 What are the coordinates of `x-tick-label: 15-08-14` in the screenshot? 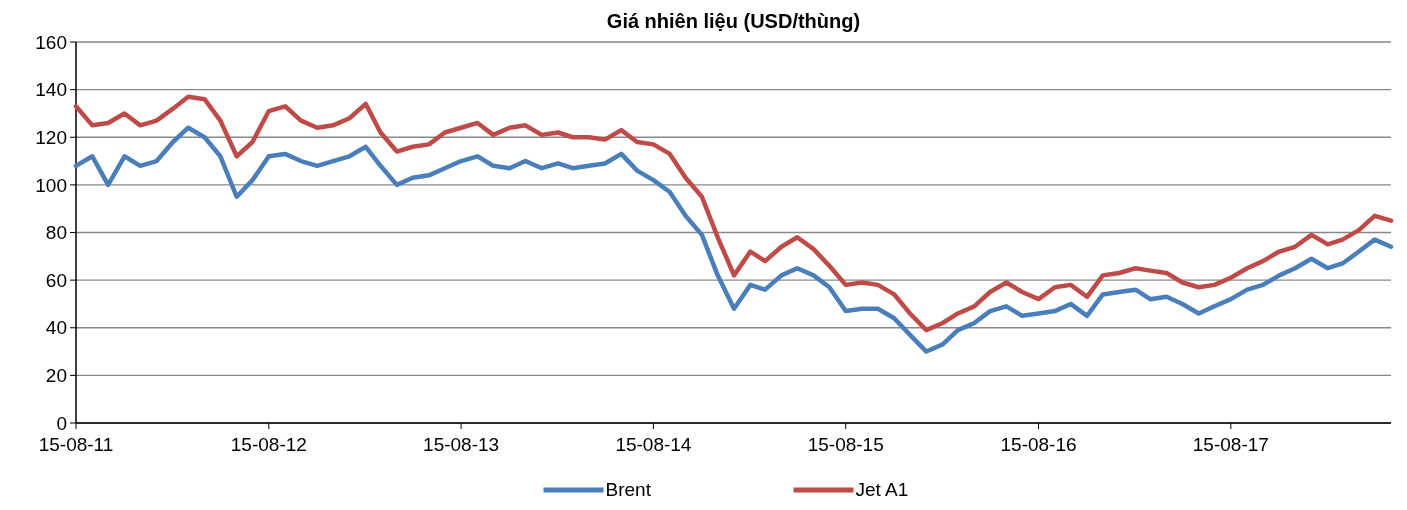 It's located at (653, 444).